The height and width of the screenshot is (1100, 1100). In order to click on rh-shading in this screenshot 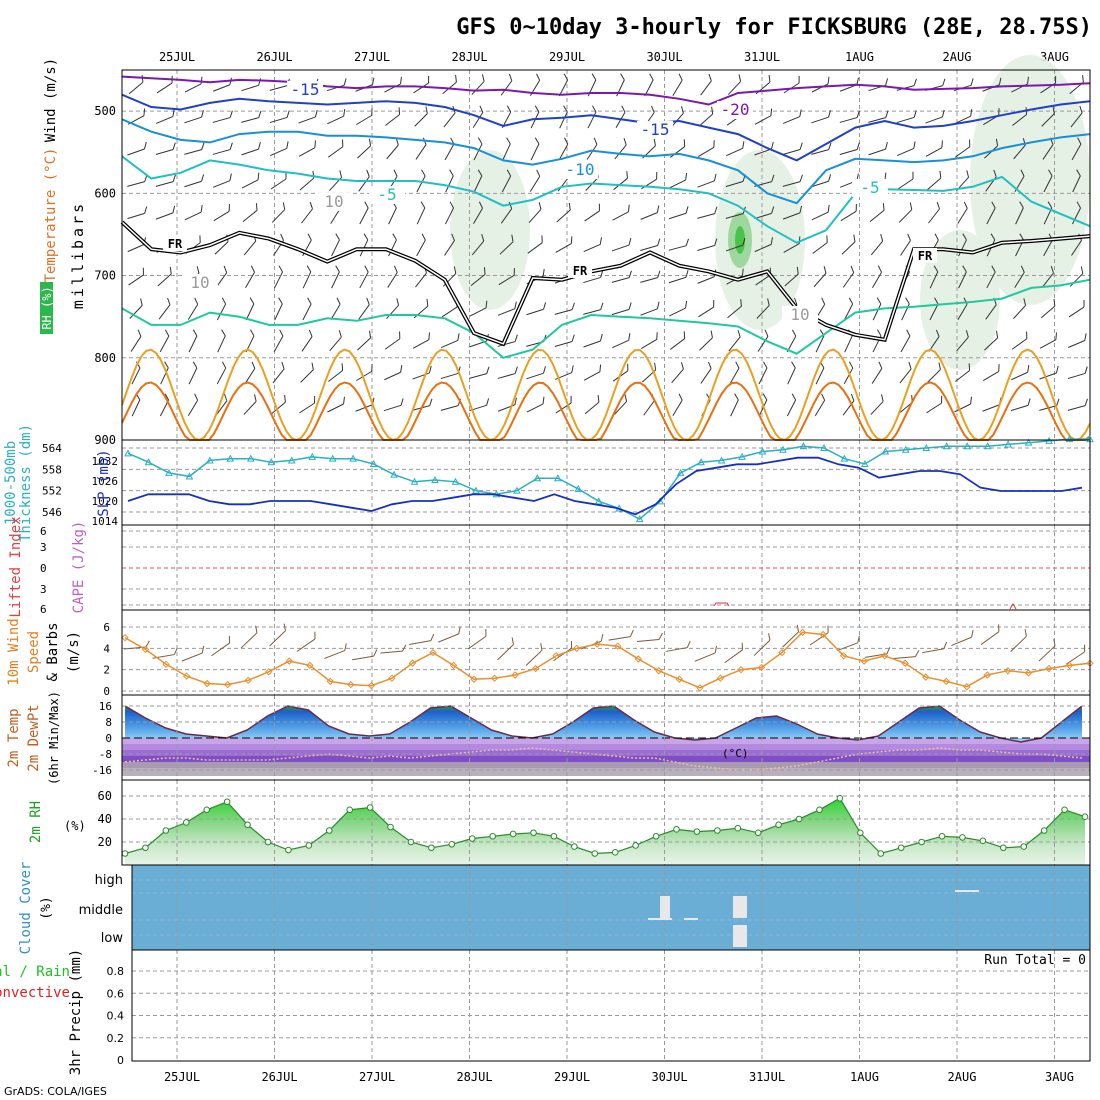, I will do `click(490, 230)`.